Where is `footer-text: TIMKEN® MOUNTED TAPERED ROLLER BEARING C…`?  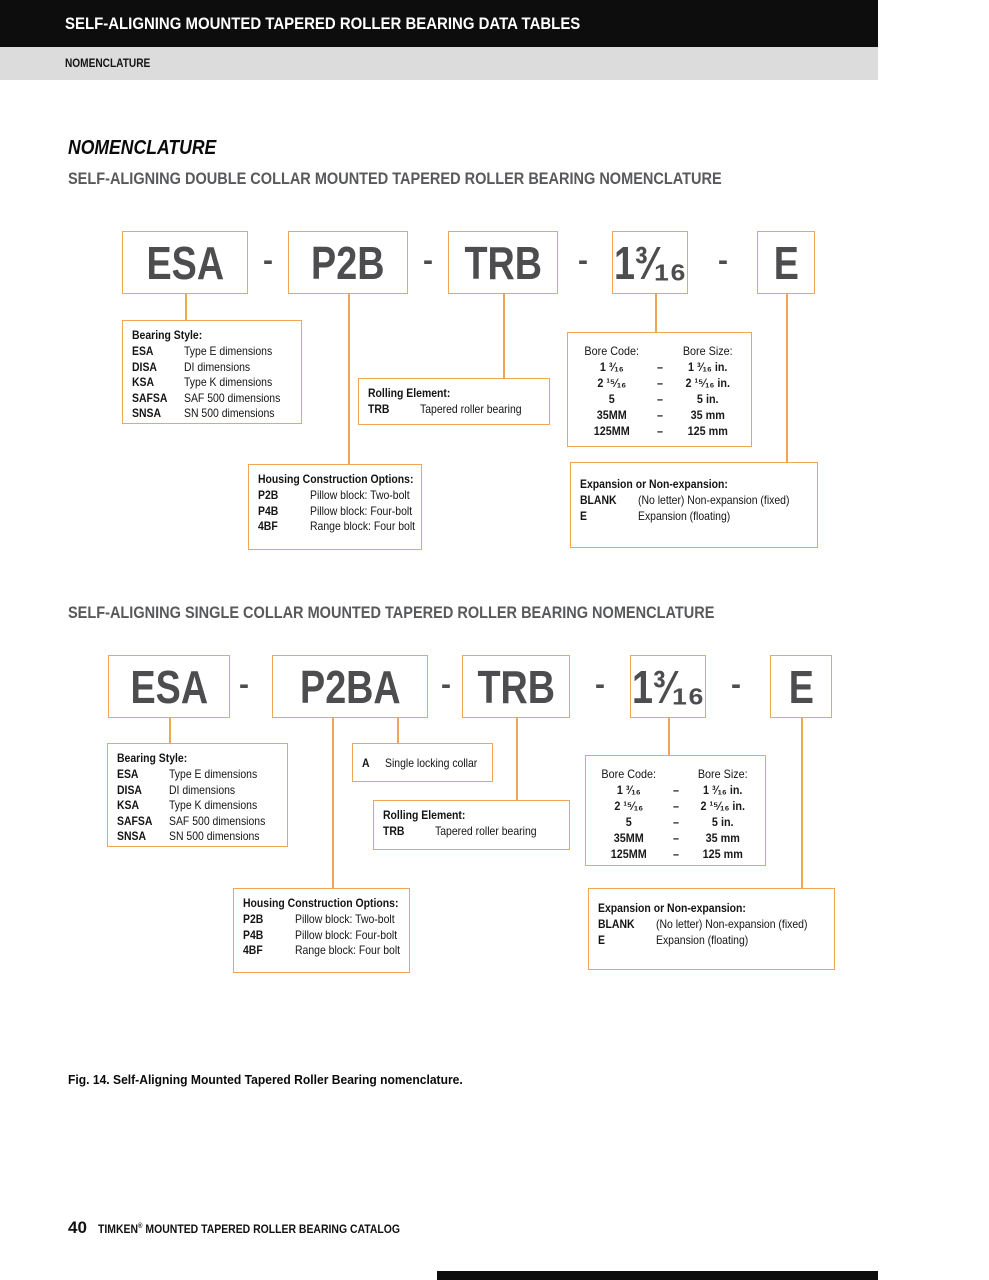
footer-text: TIMKEN® MOUNTED TAPERED ROLLER BEARING C… is located at coordinates (248, 1229).